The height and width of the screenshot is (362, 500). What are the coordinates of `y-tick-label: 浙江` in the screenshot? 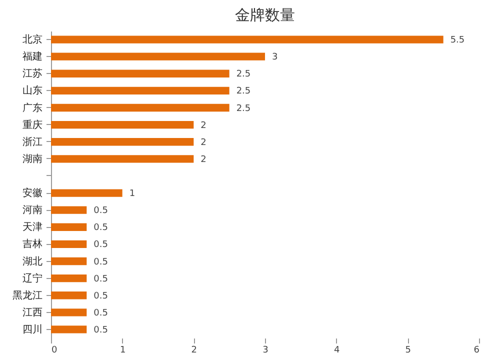 It's located at (32, 142).